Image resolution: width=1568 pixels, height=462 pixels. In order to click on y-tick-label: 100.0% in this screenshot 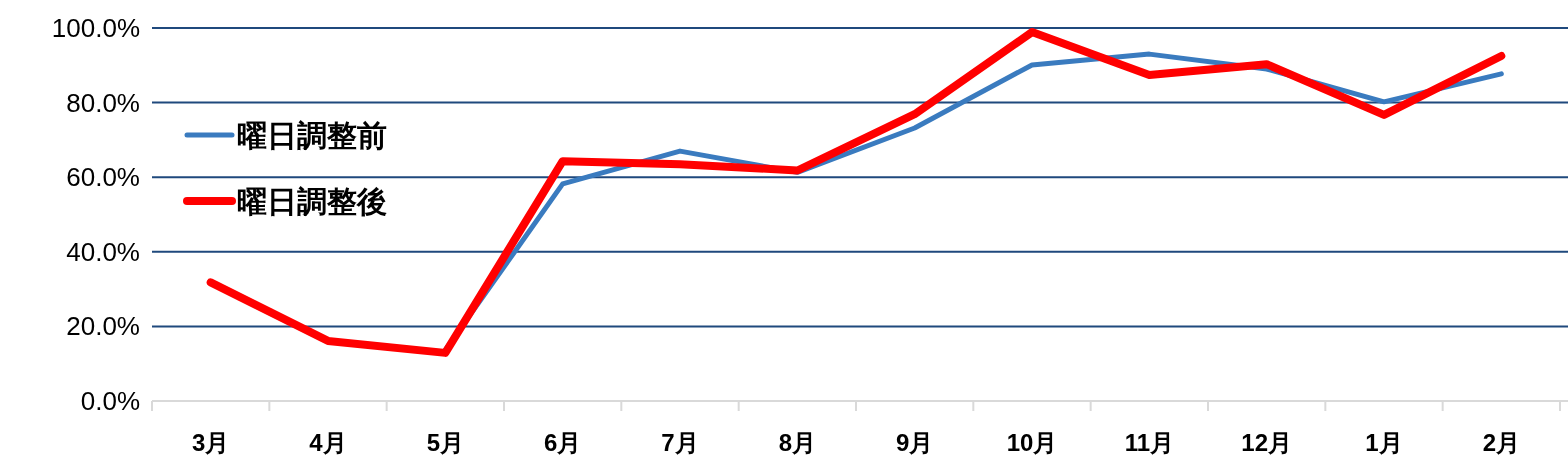, I will do `click(95, 28)`.